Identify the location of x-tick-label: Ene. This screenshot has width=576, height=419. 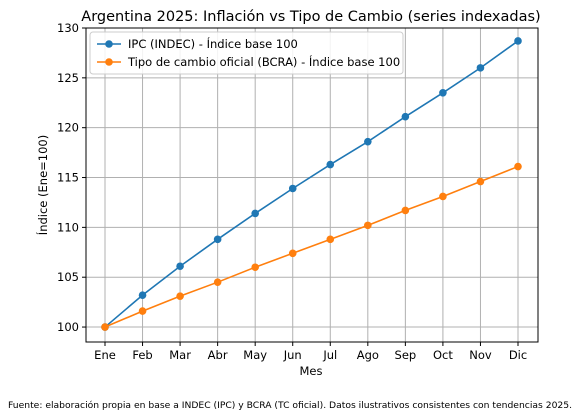
(105, 355).